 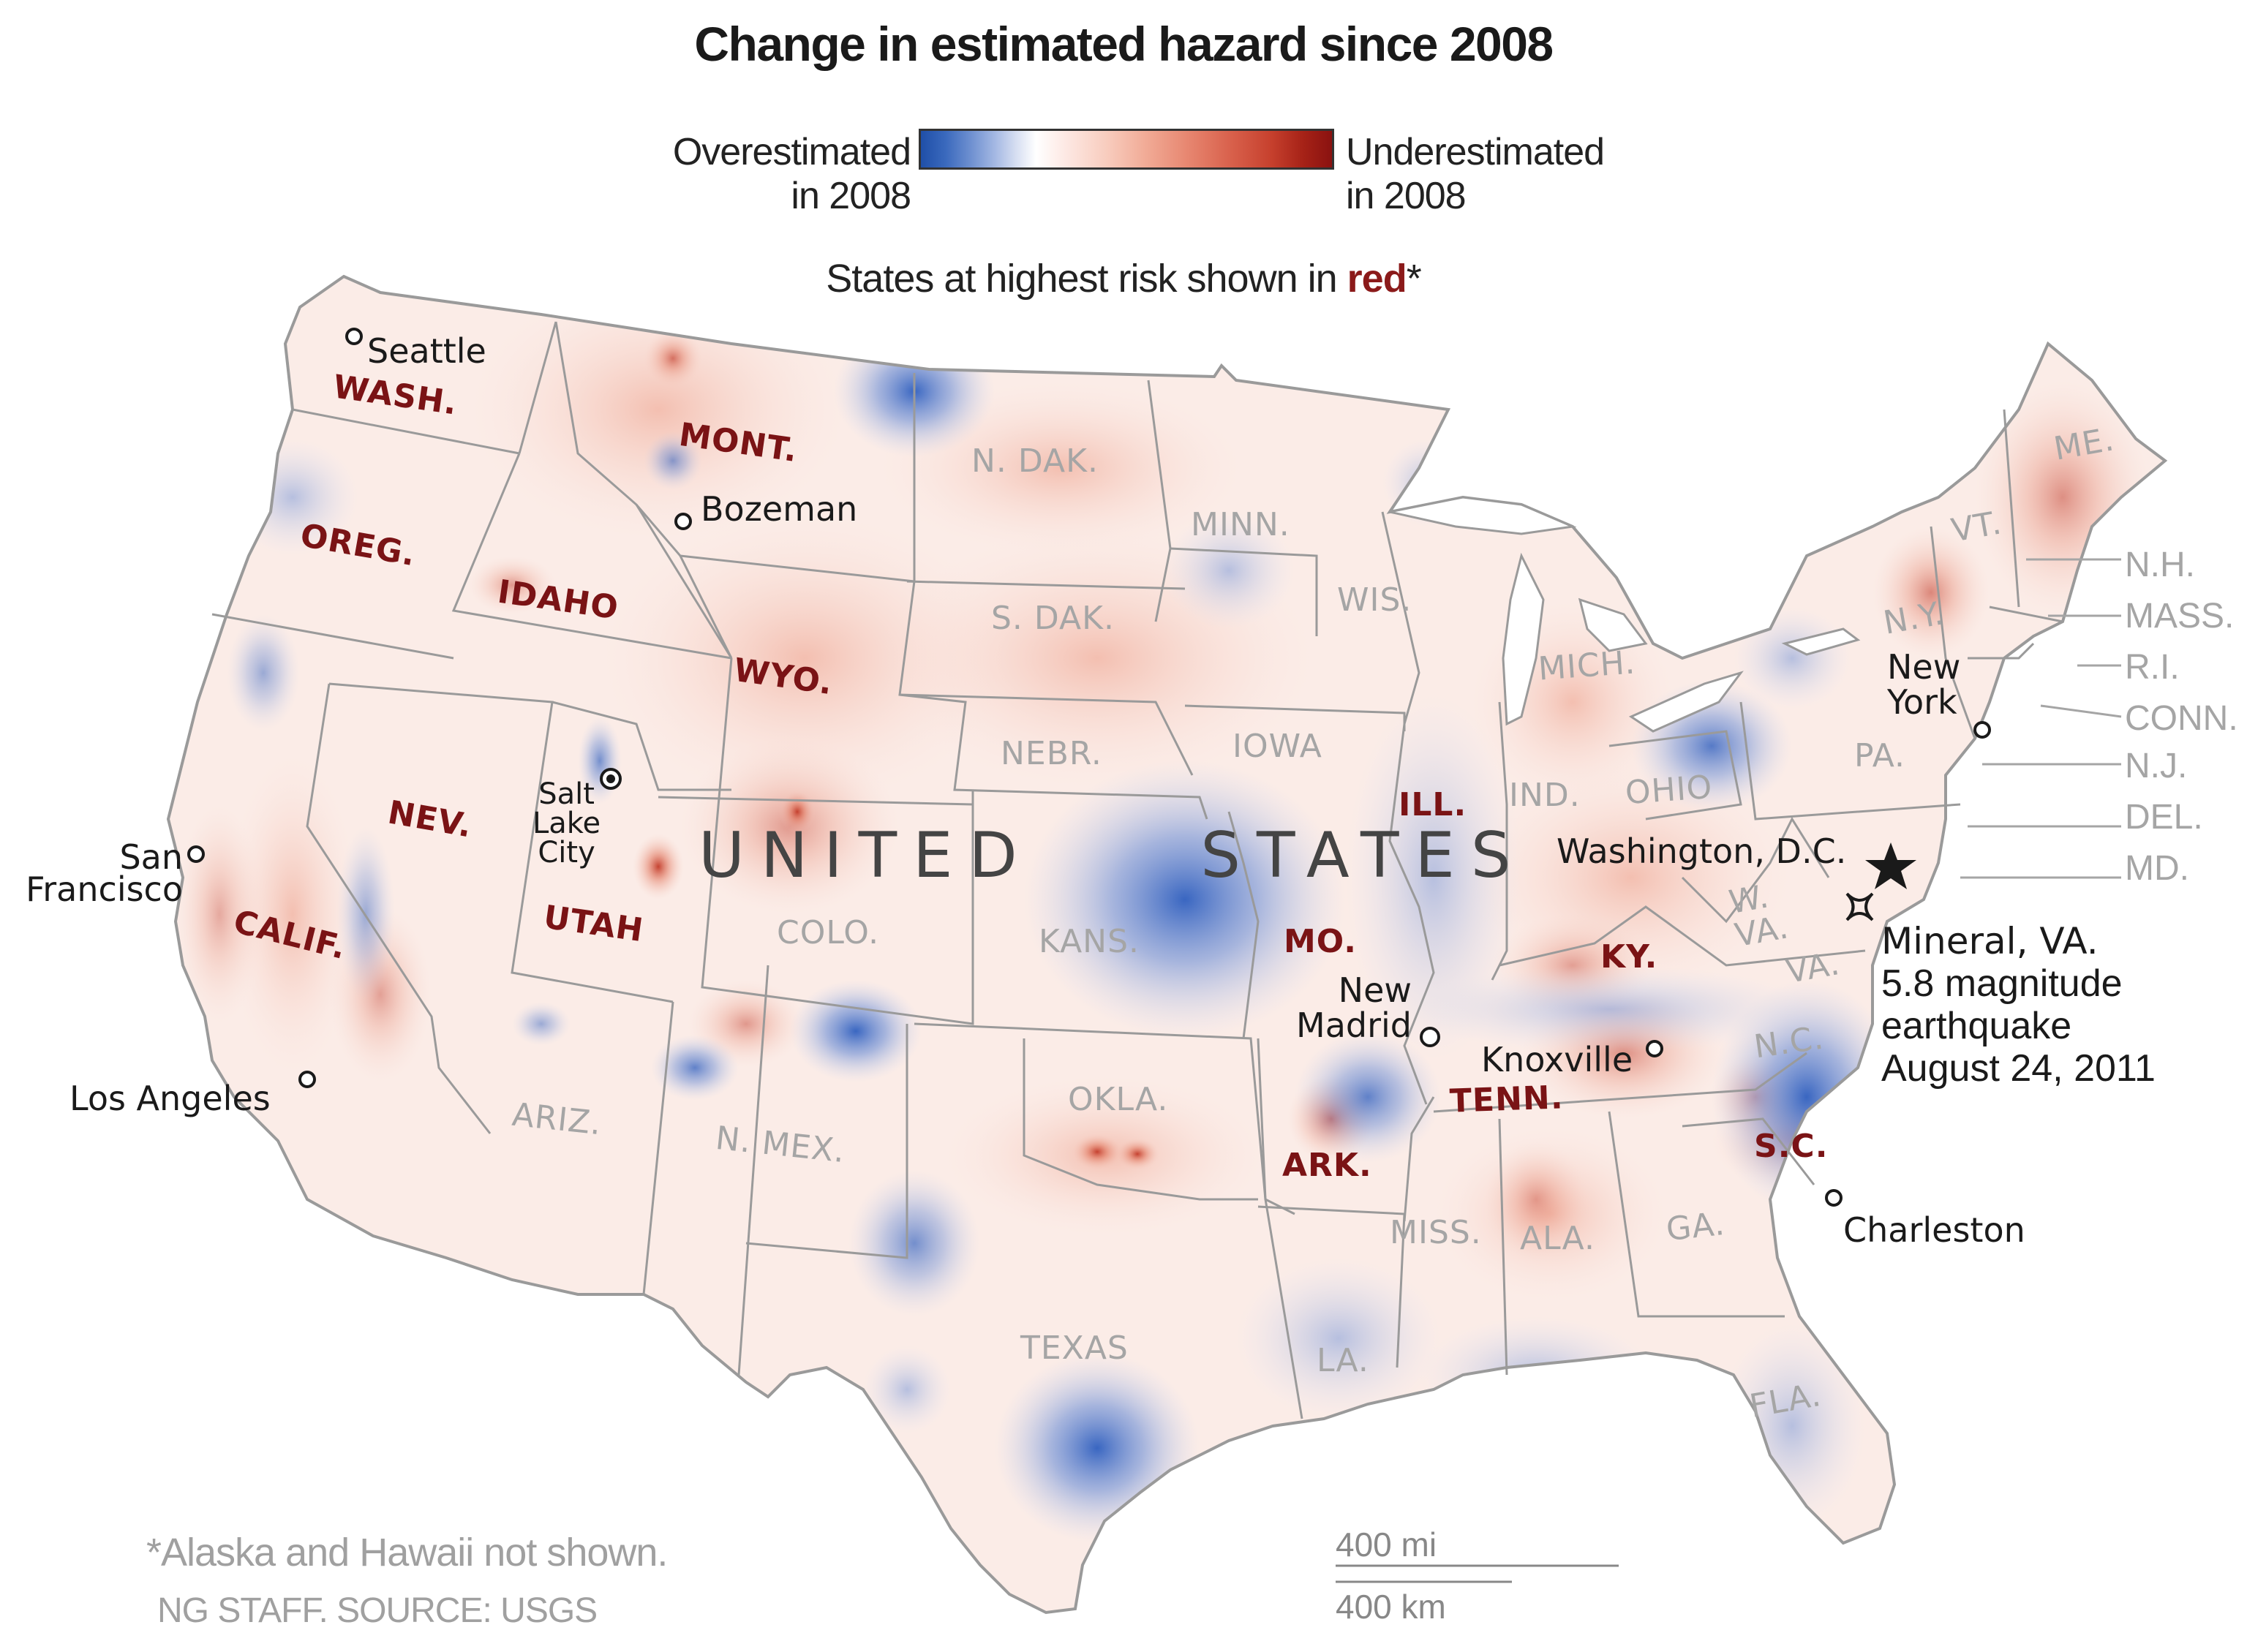 I want to click on city-label-los-angeles: Los Angeles, so click(x=170, y=1098).